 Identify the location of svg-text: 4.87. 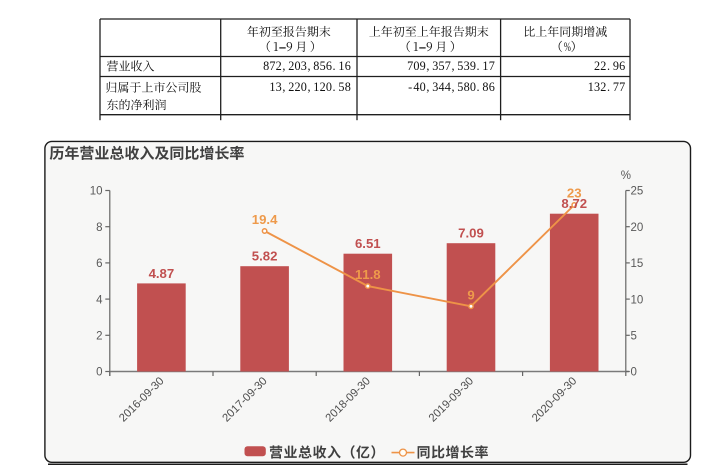
(162, 273).